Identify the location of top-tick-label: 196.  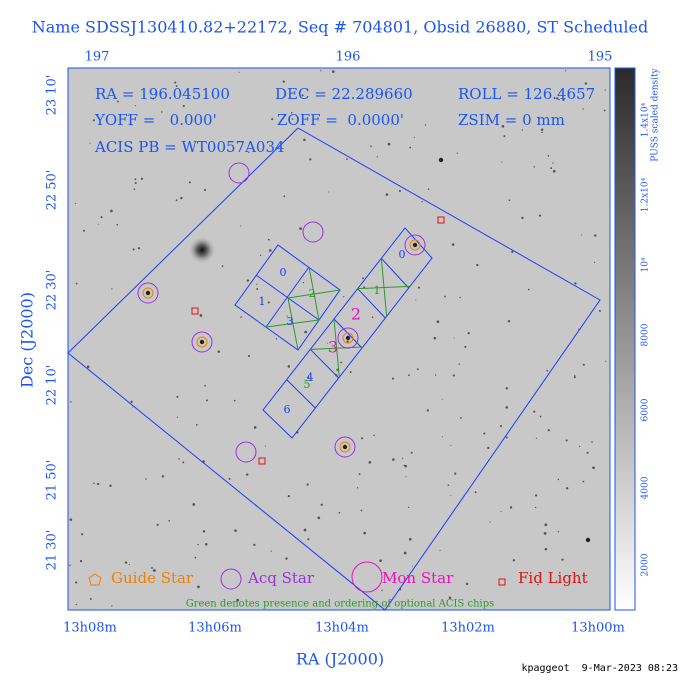
(348, 57).